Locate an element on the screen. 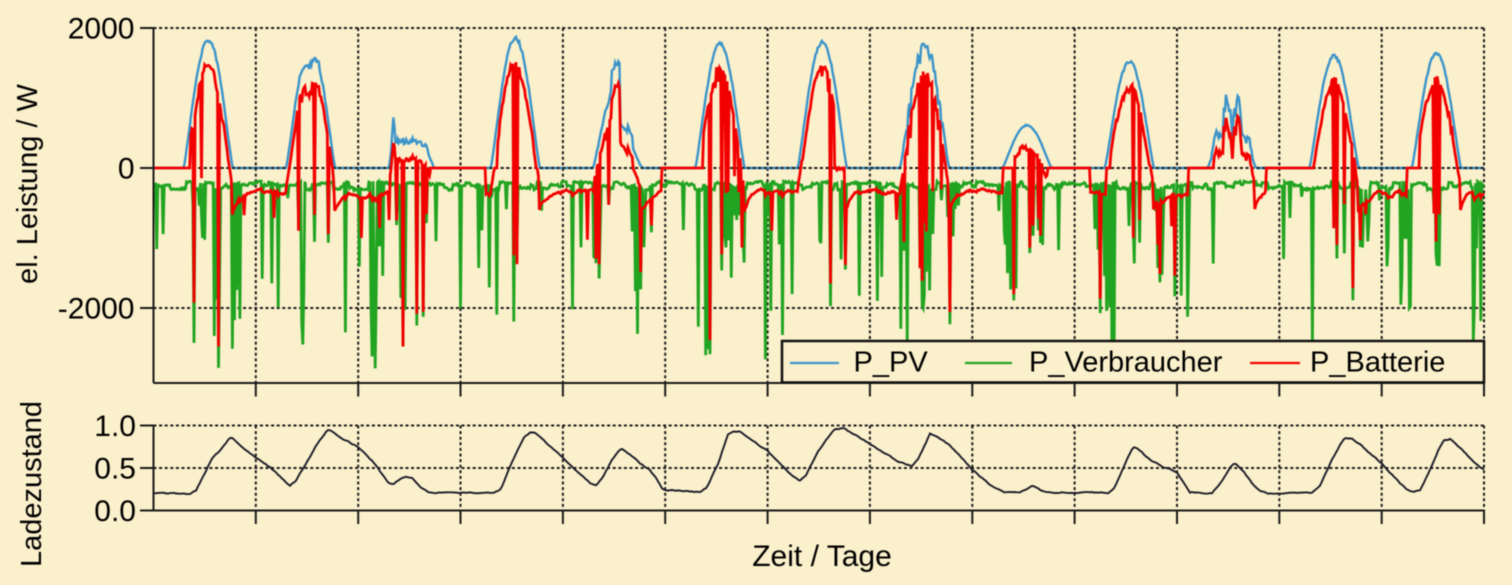 The image size is (1512, 585). svg-text: el. Leistung / W is located at coordinates (28, 183).